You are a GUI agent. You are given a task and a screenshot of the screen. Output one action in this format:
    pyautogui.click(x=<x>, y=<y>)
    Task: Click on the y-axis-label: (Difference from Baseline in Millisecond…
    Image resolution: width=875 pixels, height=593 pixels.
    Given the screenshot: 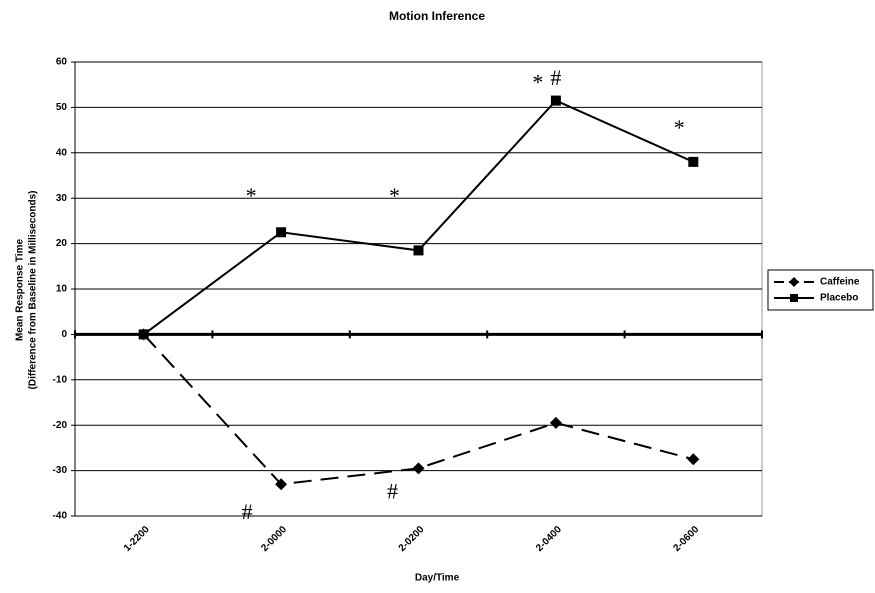 What is the action you would take?
    pyautogui.click(x=33, y=290)
    